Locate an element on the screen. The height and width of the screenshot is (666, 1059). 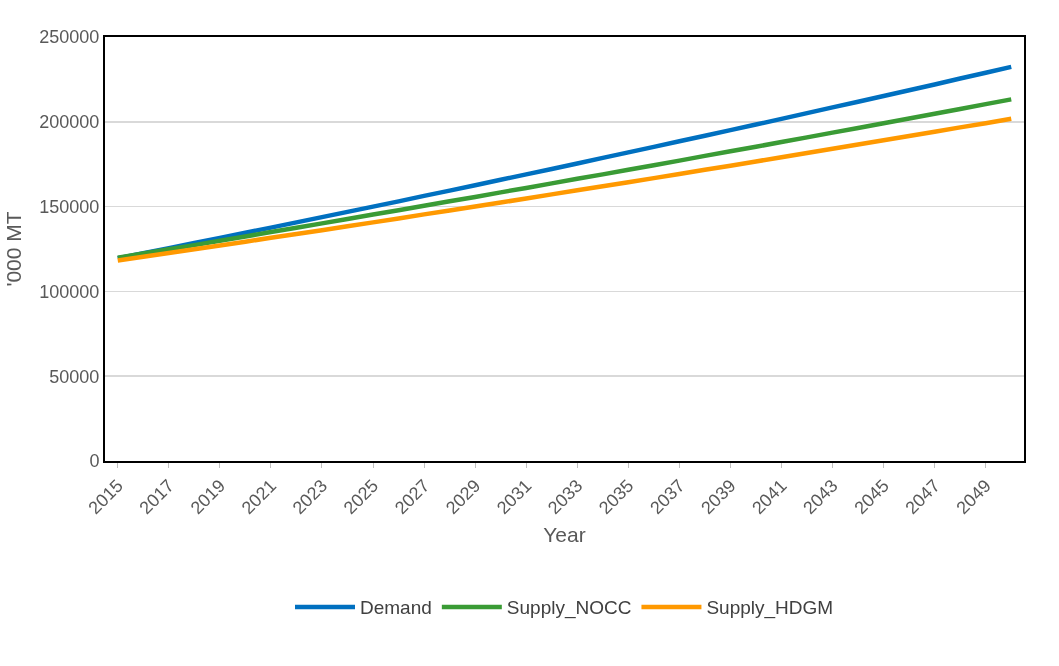
x-axis-title: Year is located at coordinates (564, 534).